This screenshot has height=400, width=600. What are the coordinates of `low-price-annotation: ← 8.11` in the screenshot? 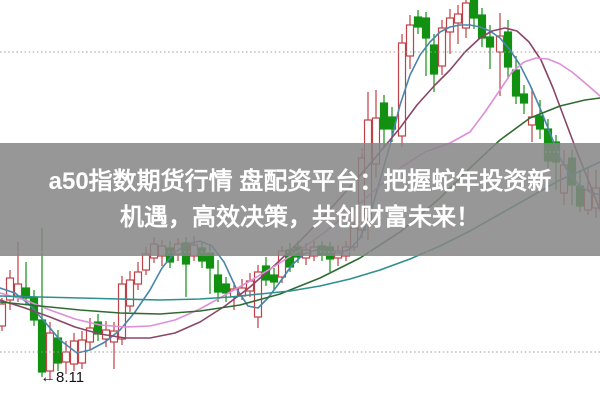 It's located at (62, 377).